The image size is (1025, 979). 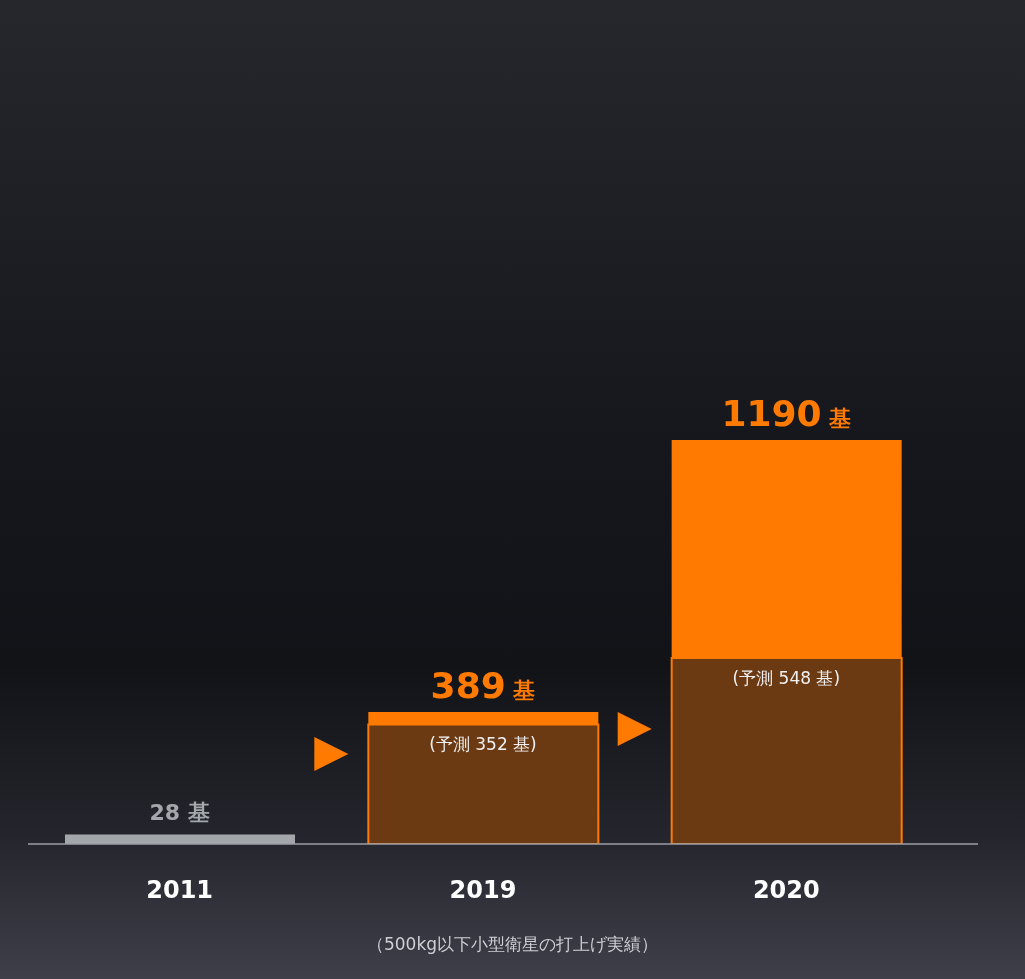 What do you see at coordinates (786, 413) in the screenshot?
I see `total-label: 1190 基` at bounding box center [786, 413].